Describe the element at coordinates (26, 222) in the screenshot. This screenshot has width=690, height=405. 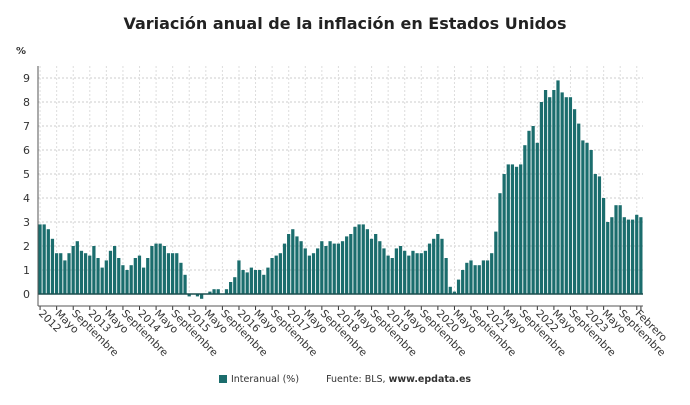
I see `y-tick-label: 3` at that location.